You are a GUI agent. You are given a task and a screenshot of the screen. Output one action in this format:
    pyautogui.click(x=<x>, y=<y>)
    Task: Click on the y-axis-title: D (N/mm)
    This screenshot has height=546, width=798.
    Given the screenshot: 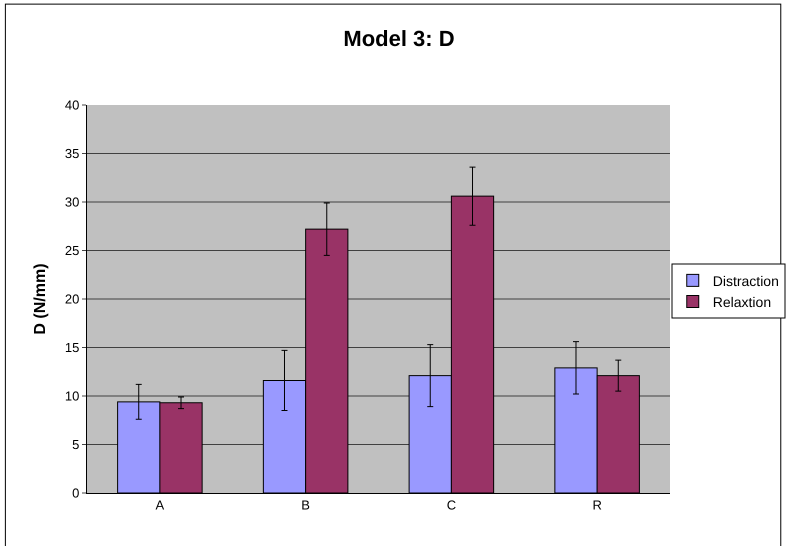 What is the action you would take?
    pyautogui.click(x=40, y=299)
    